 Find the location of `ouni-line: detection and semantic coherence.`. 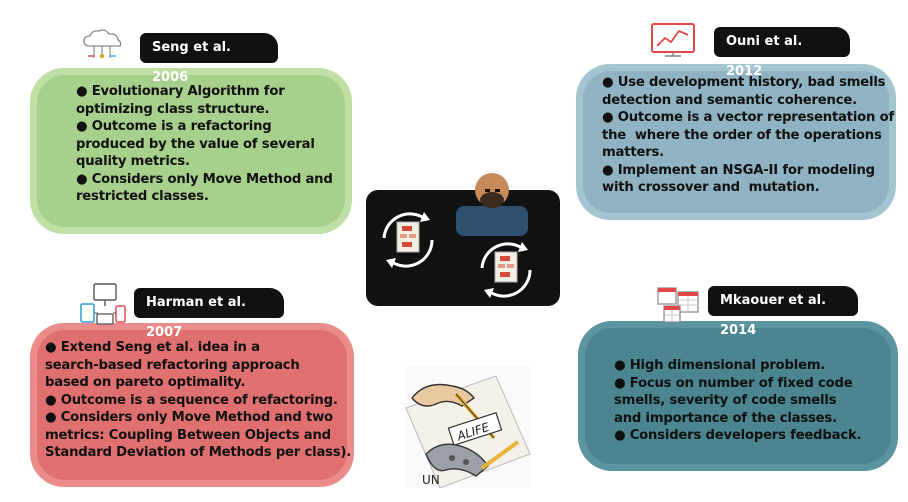

ouni-line: detection and semantic coherence. is located at coordinates (729, 100).